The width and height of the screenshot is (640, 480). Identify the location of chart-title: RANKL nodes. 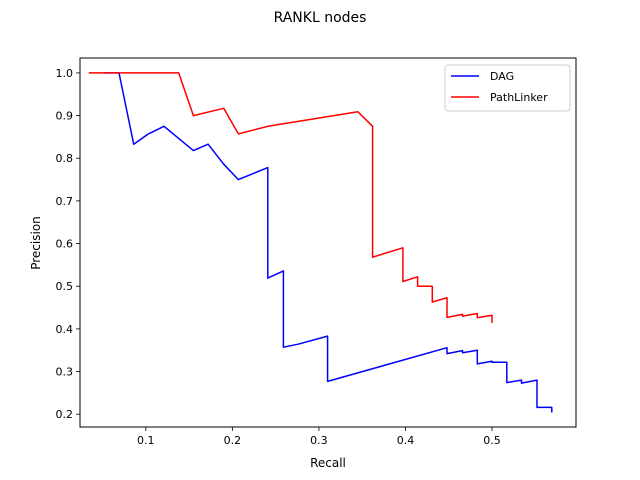
(320, 18).